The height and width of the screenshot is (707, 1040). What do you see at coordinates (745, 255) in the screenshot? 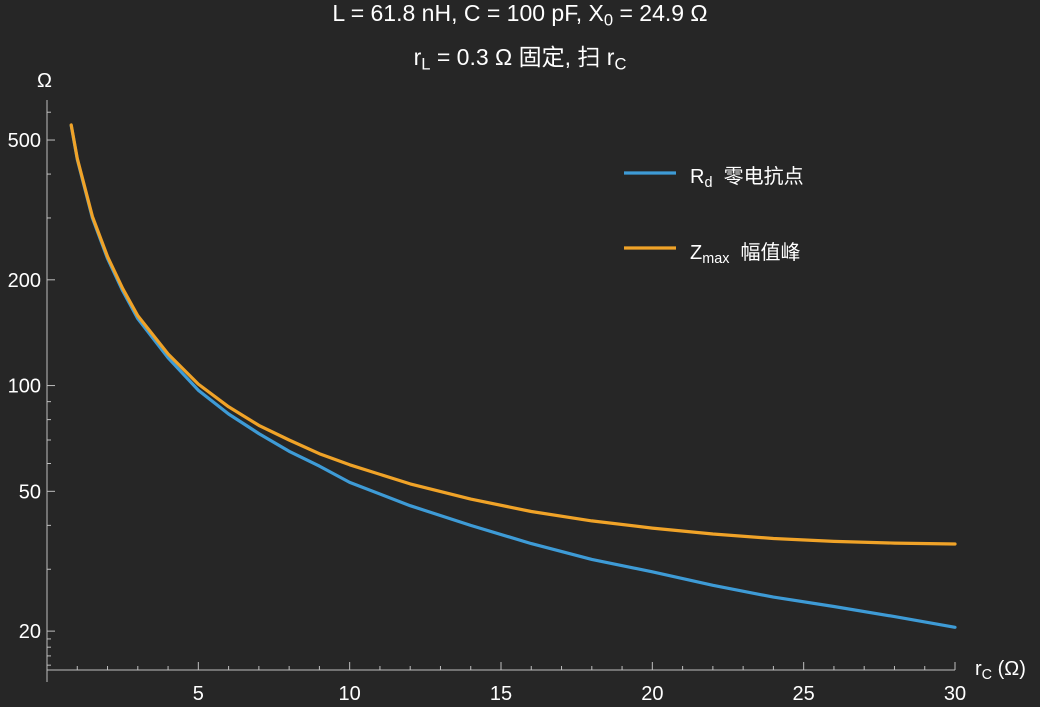
I see `legend-entry-zmax: Zmax 幅值峰` at bounding box center [745, 255].